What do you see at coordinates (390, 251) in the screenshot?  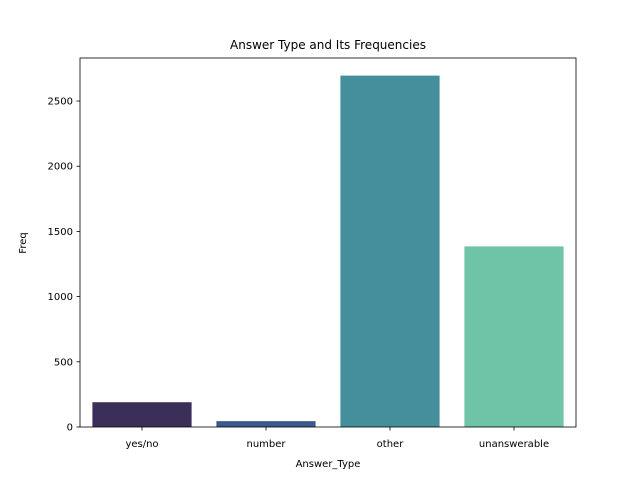 I see `bar-other` at bounding box center [390, 251].